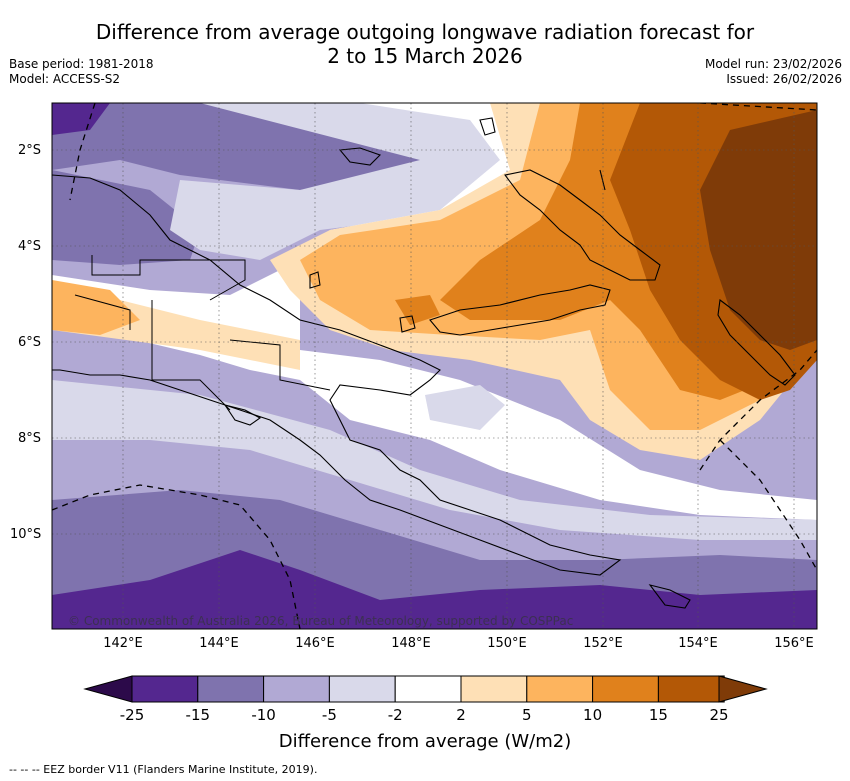  What do you see at coordinates (425, 56) in the screenshot?
I see `chart-title-line2: 2 to 15 March 2026` at bounding box center [425, 56].